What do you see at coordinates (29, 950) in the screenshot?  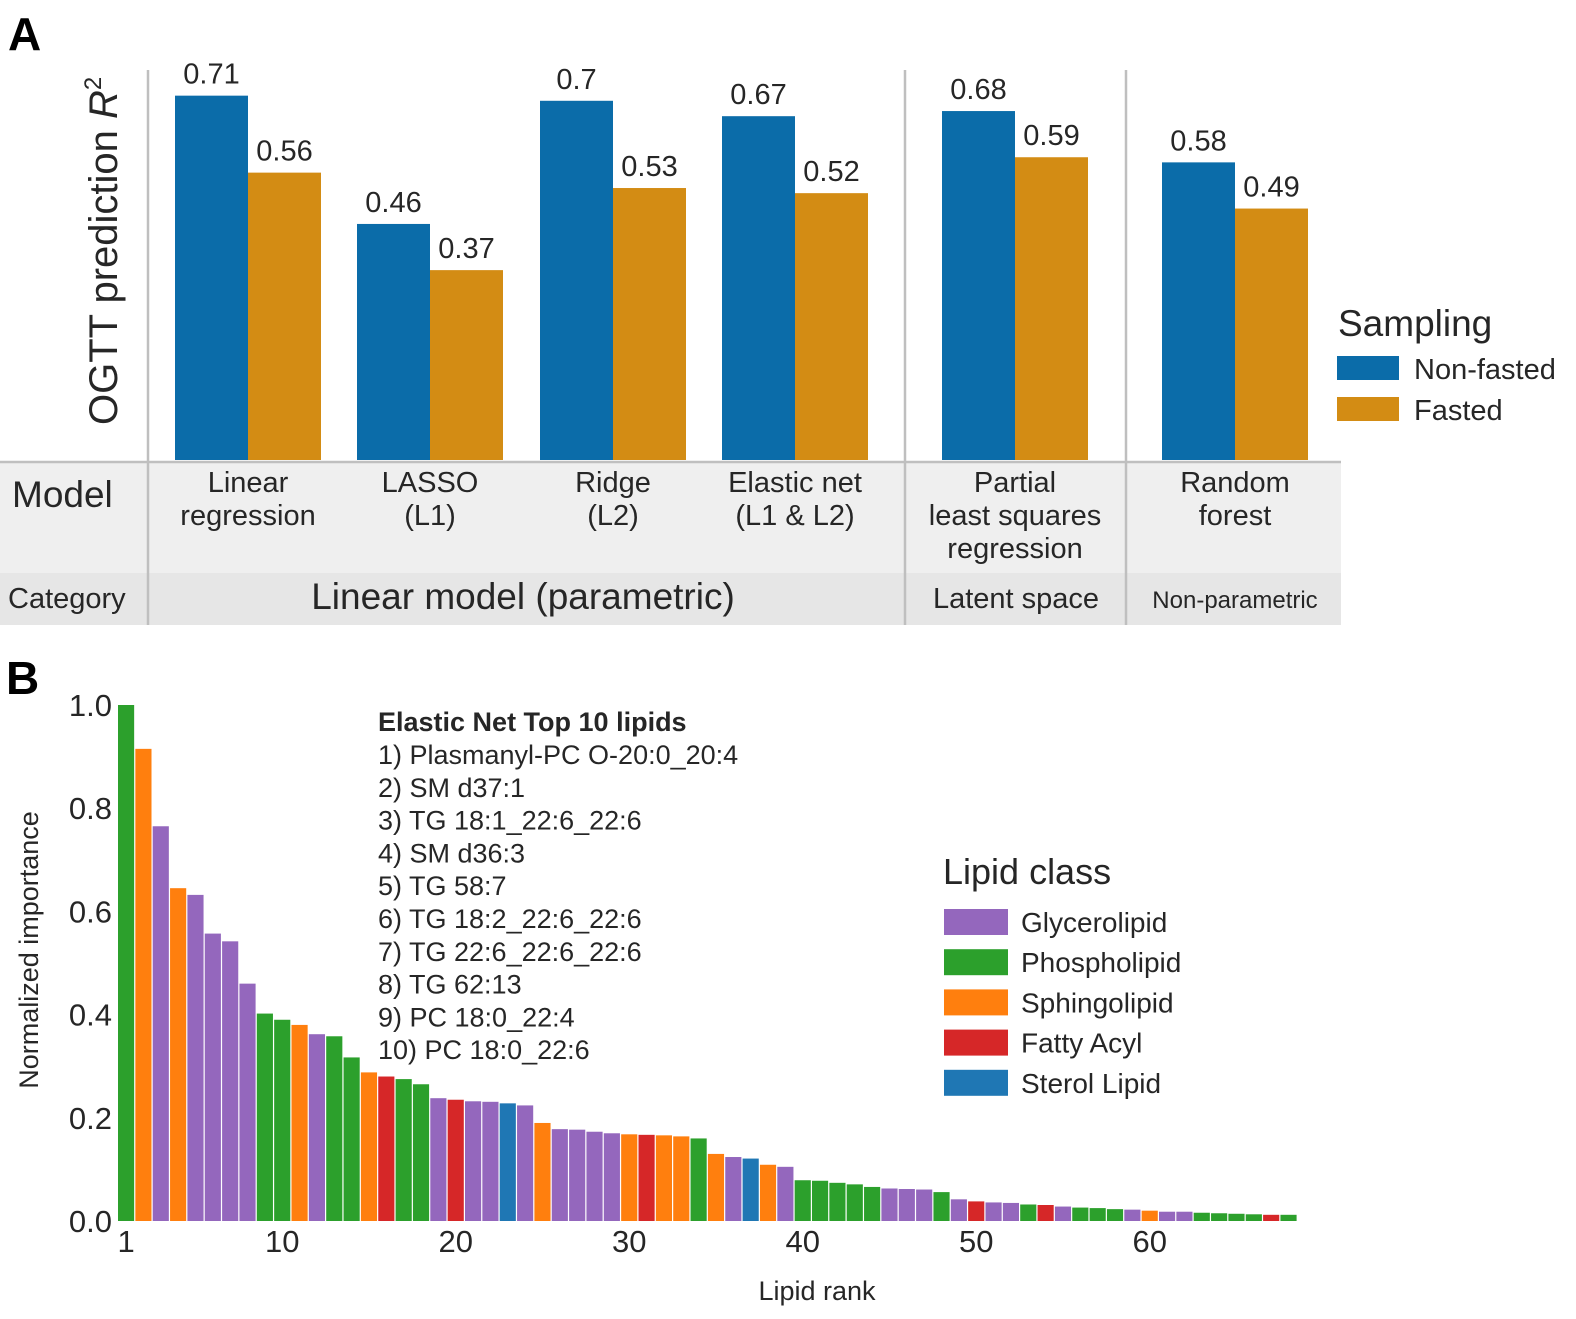 I see `panel-b-ylabel: Normalized importance` at bounding box center [29, 950].